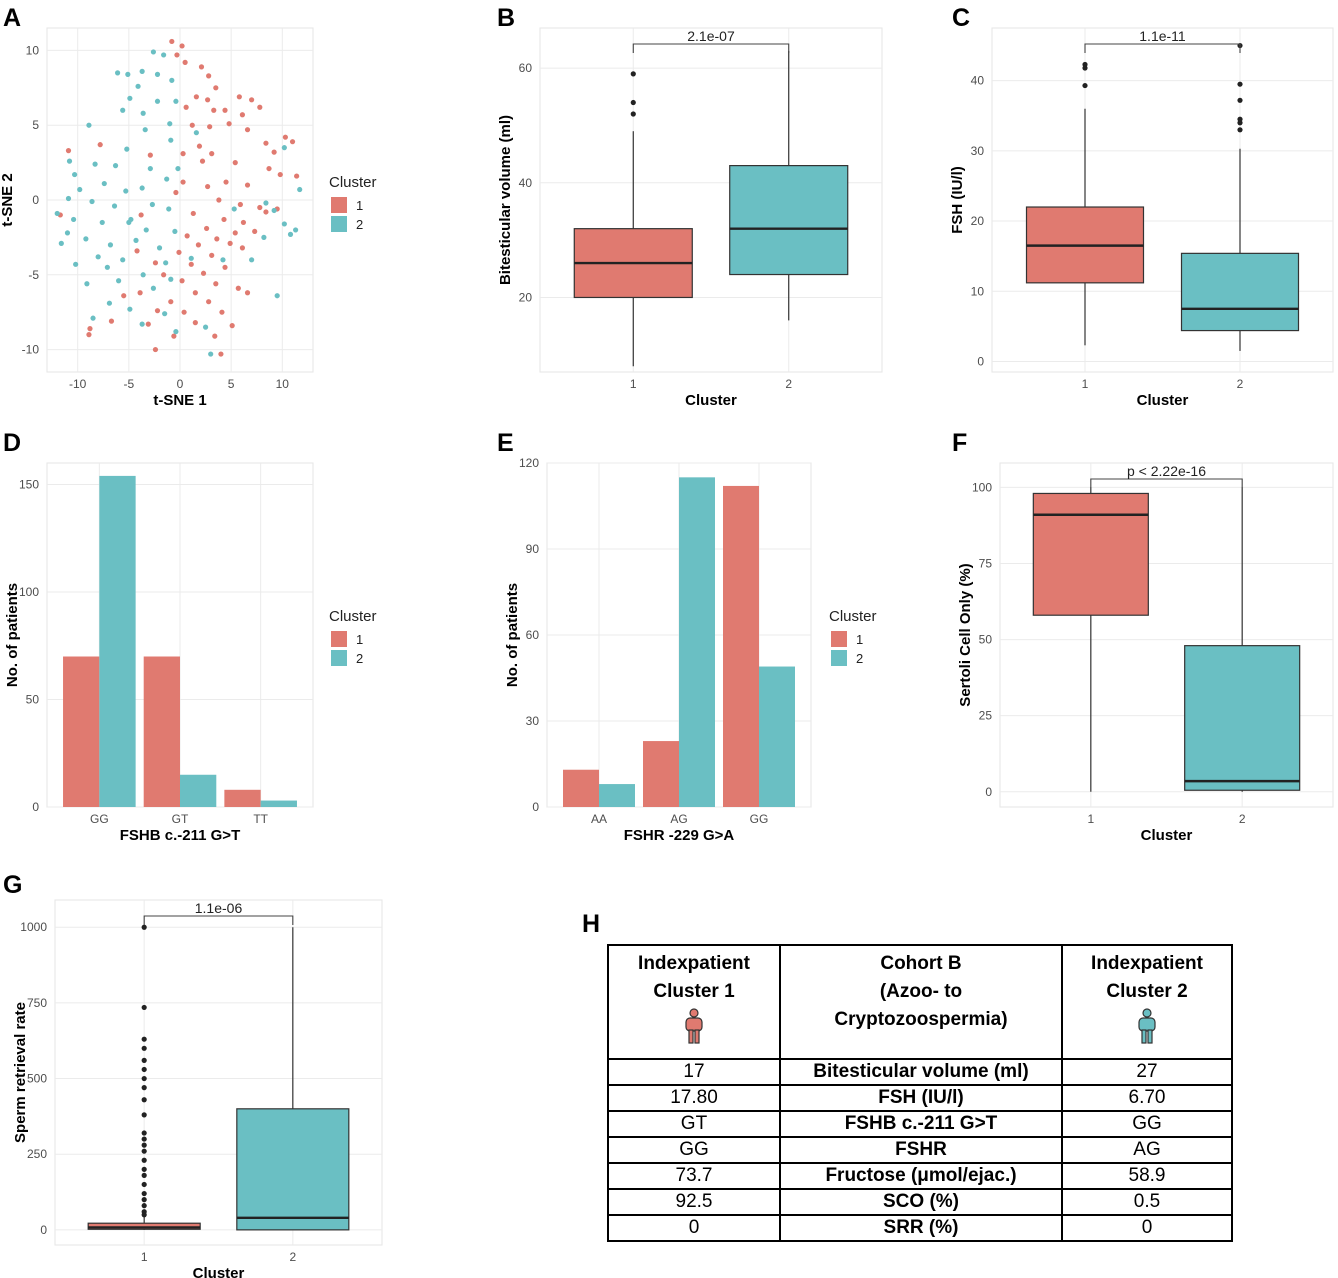  I want to click on panel-letter-a: A, so click(12, 18).